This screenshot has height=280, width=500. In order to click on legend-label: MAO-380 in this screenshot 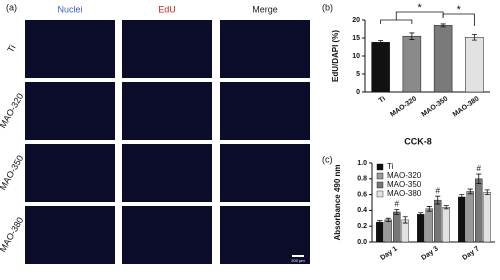, I will do `click(404, 193)`.